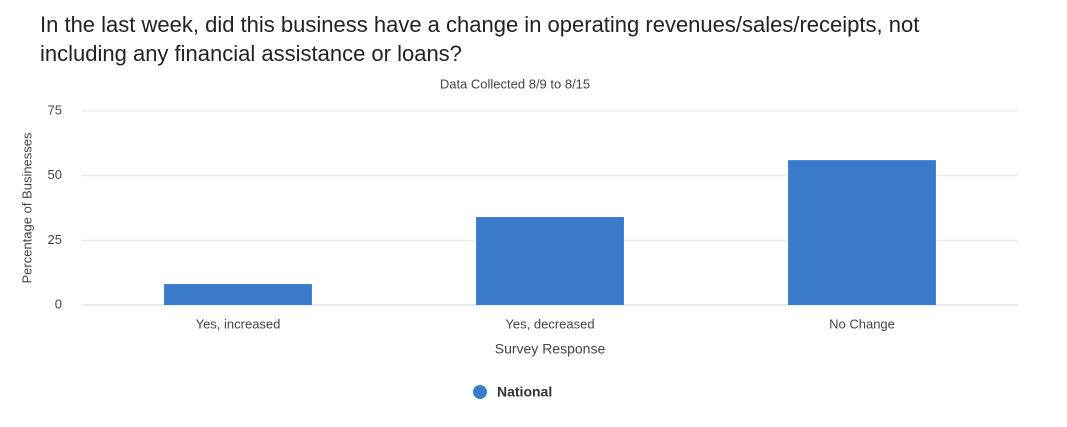 The height and width of the screenshot is (427, 1067). I want to click on chart-subtitle: Data Collected 8/9 to 8/15, so click(515, 83).